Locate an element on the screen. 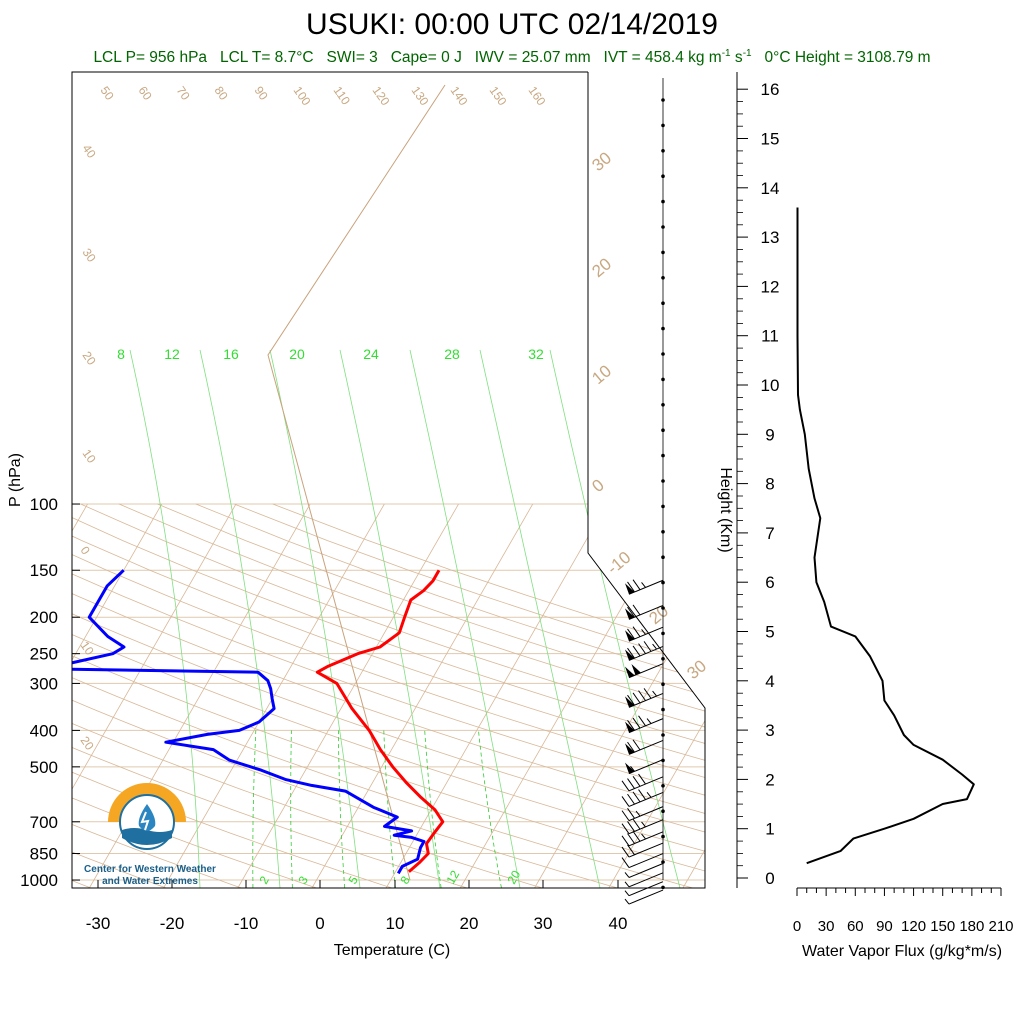 The width and height of the screenshot is (1024, 1024). y-tick-label: 700 is located at coordinates (44, 822).